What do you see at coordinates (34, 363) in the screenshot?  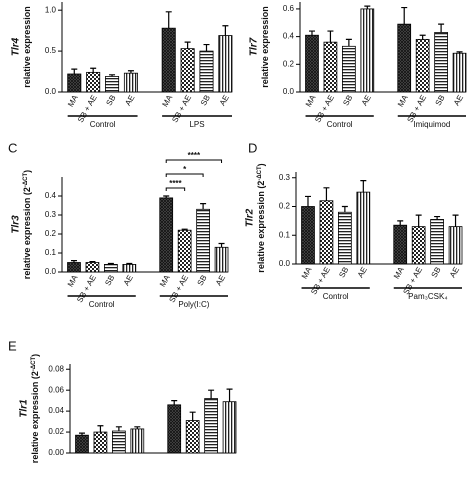 I see `y-axis-label-part: -ΔCT` at bounding box center [34, 363].